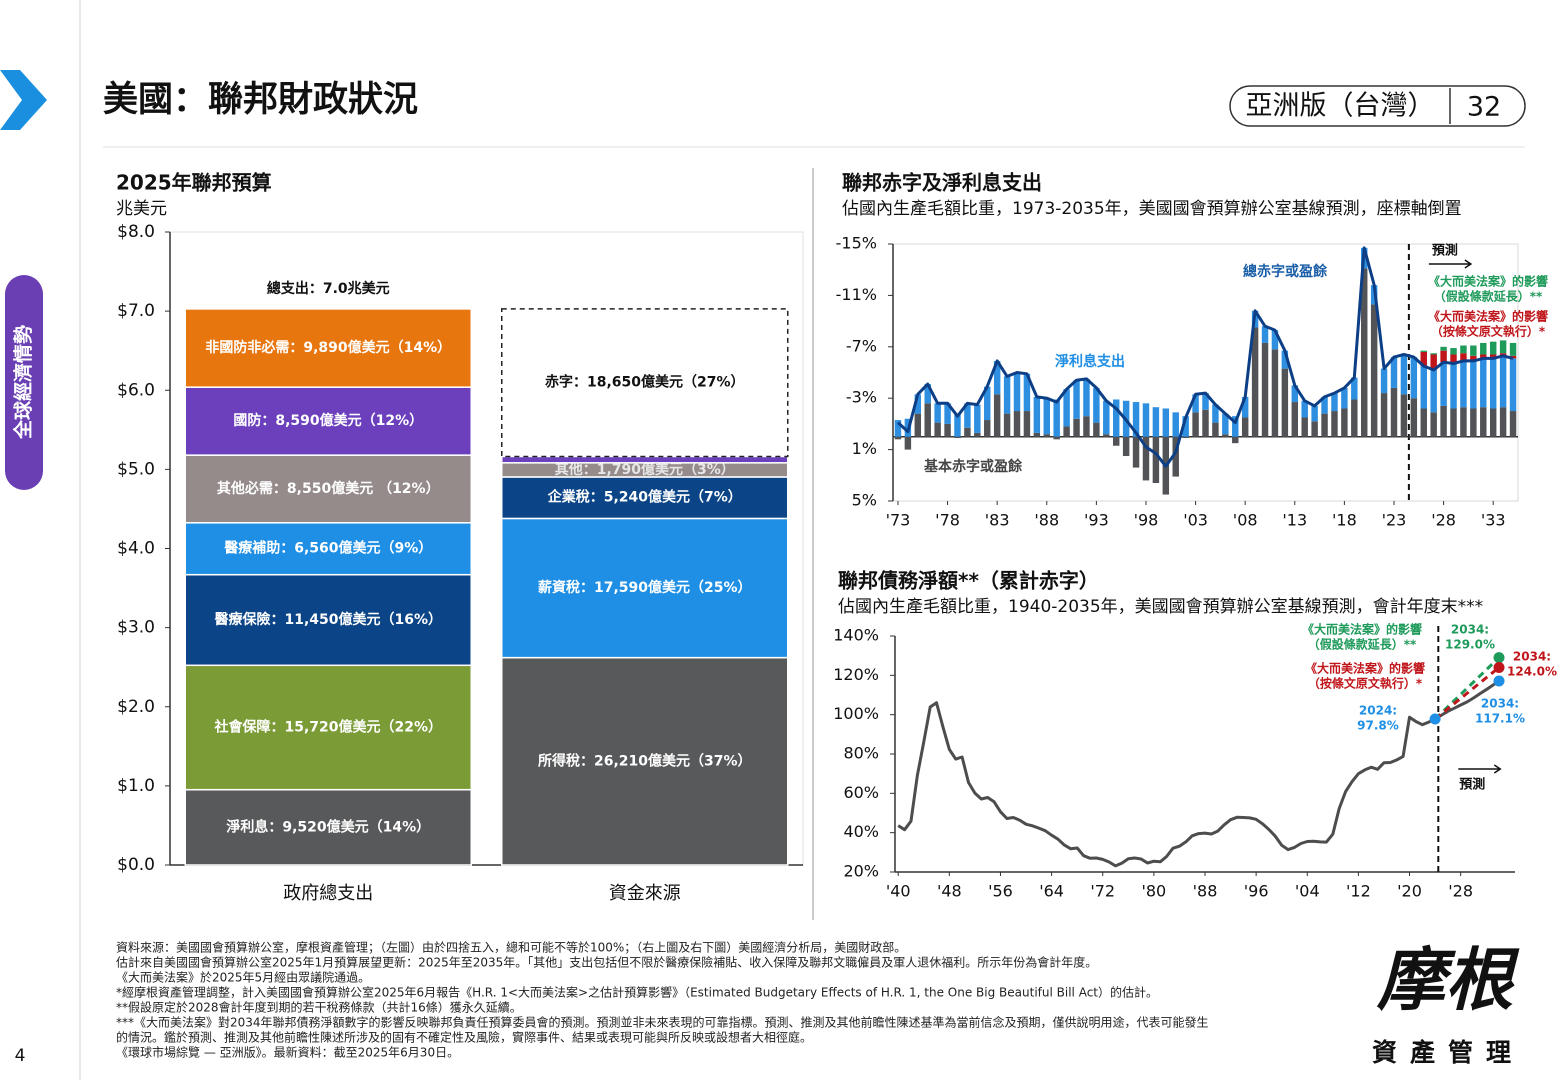 The width and height of the screenshot is (1560, 1080). Describe the element at coordinates (1245, 520) in the screenshot. I see `x-tick-label: '08` at that location.